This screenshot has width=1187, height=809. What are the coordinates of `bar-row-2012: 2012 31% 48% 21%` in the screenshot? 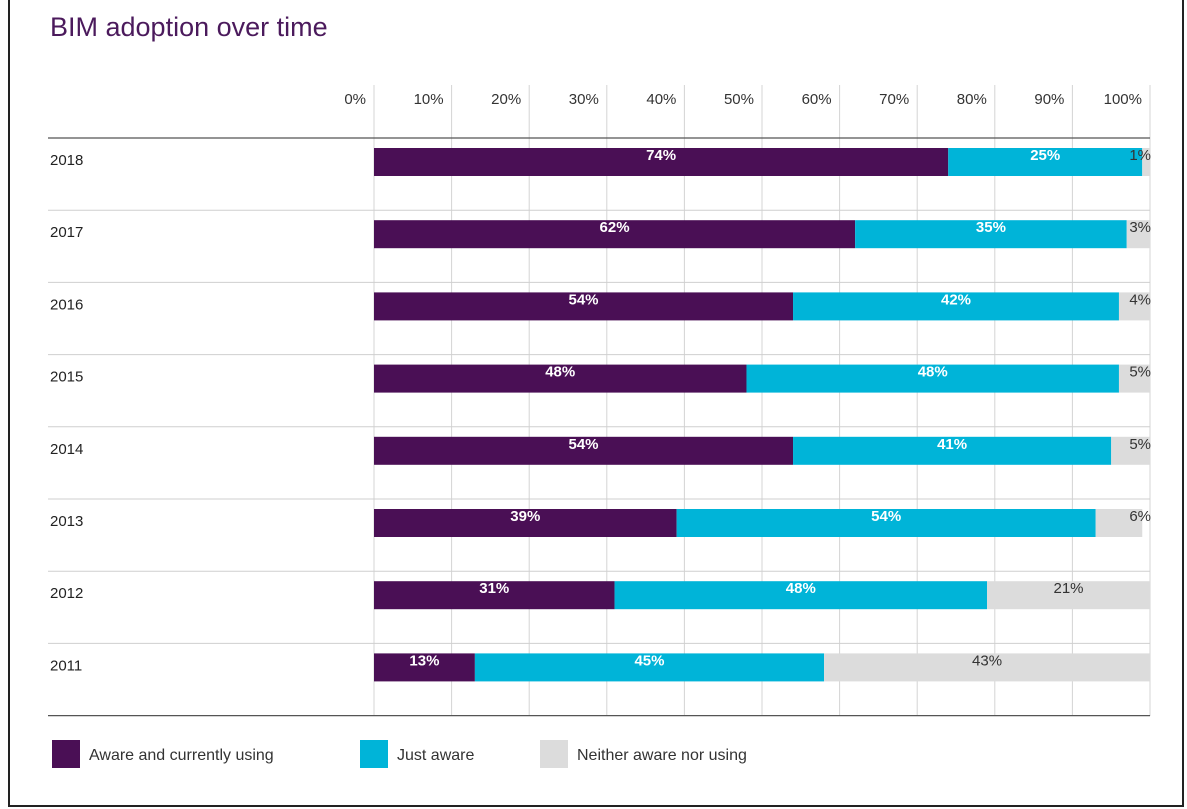 It's located at (600, 595).